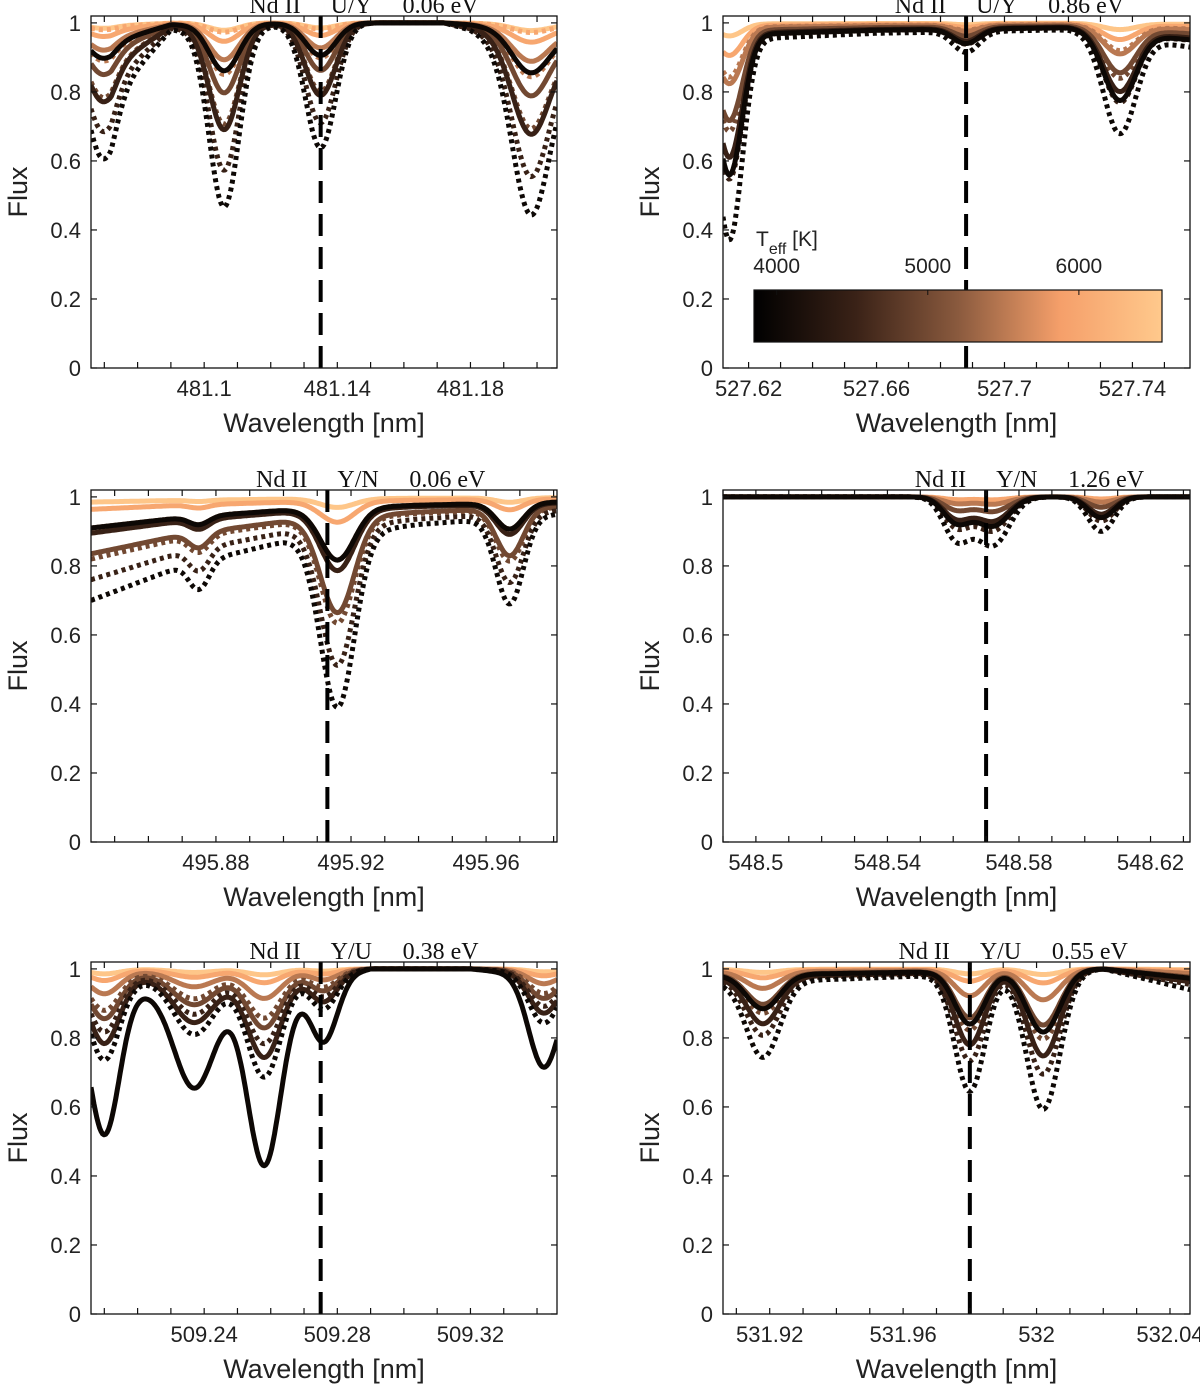 The width and height of the screenshot is (1200, 1394). Describe the element at coordinates (470, 1334) in the screenshot. I see `x-tick-label: 509.32` at that location.